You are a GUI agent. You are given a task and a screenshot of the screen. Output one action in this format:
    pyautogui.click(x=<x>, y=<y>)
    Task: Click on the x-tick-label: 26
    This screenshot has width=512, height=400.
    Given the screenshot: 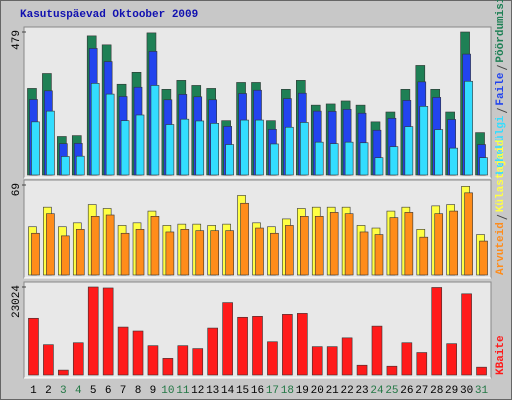 What is the action you would take?
    pyautogui.click(x=406, y=391)
    